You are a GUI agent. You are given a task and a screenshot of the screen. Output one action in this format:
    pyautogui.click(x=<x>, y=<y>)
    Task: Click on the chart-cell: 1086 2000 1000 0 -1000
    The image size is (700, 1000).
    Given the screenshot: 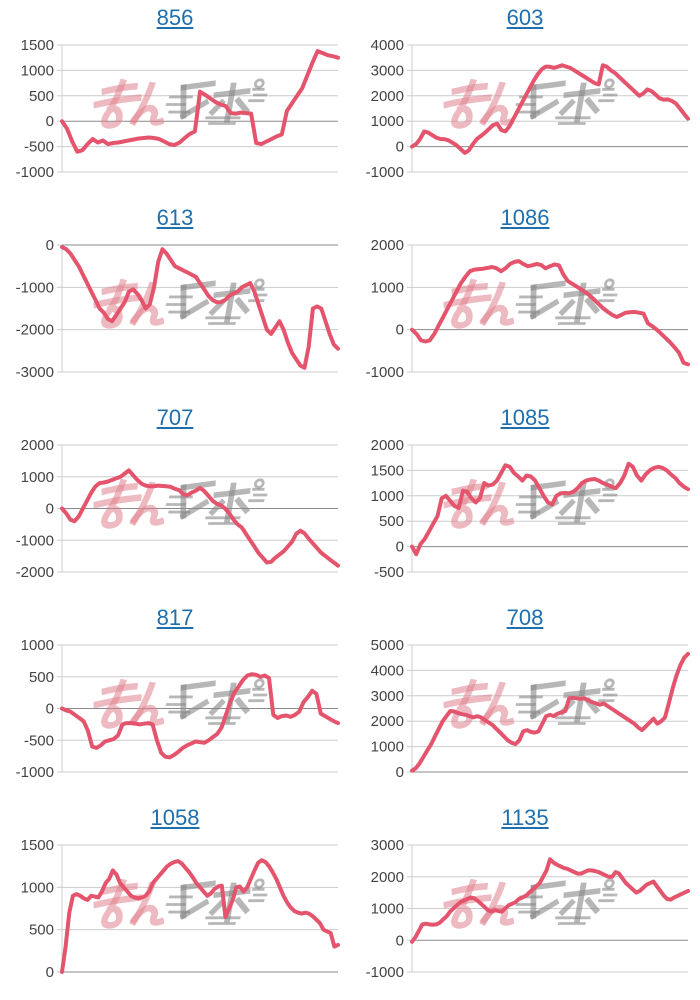 What is the action you would take?
    pyautogui.click(x=525, y=300)
    